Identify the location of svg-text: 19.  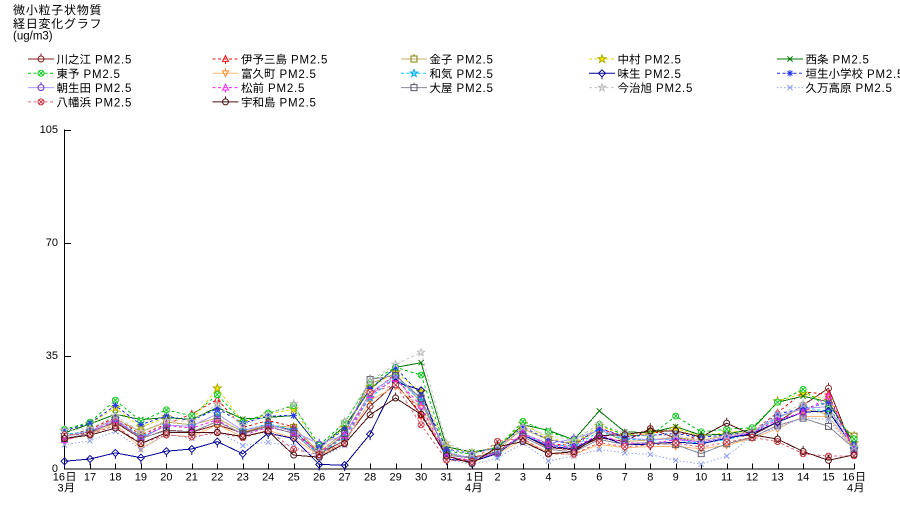
(141, 478).